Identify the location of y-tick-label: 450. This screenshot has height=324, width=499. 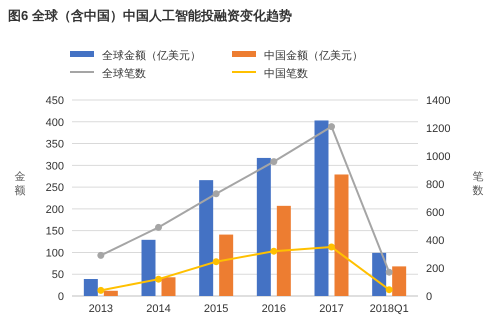
(55, 101).